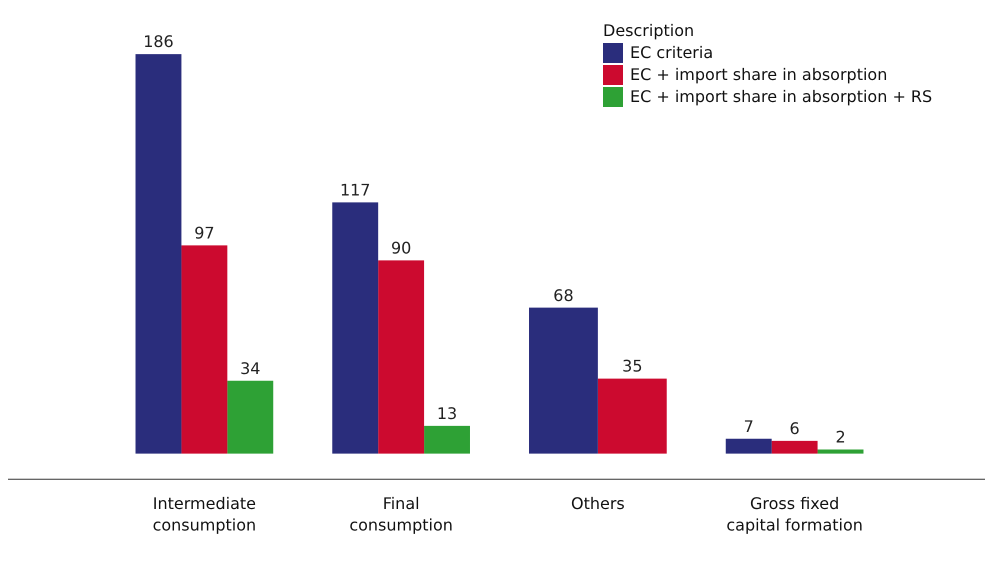  What do you see at coordinates (204, 233) in the screenshot?
I see `data-label: 97` at bounding box center [204, 233].